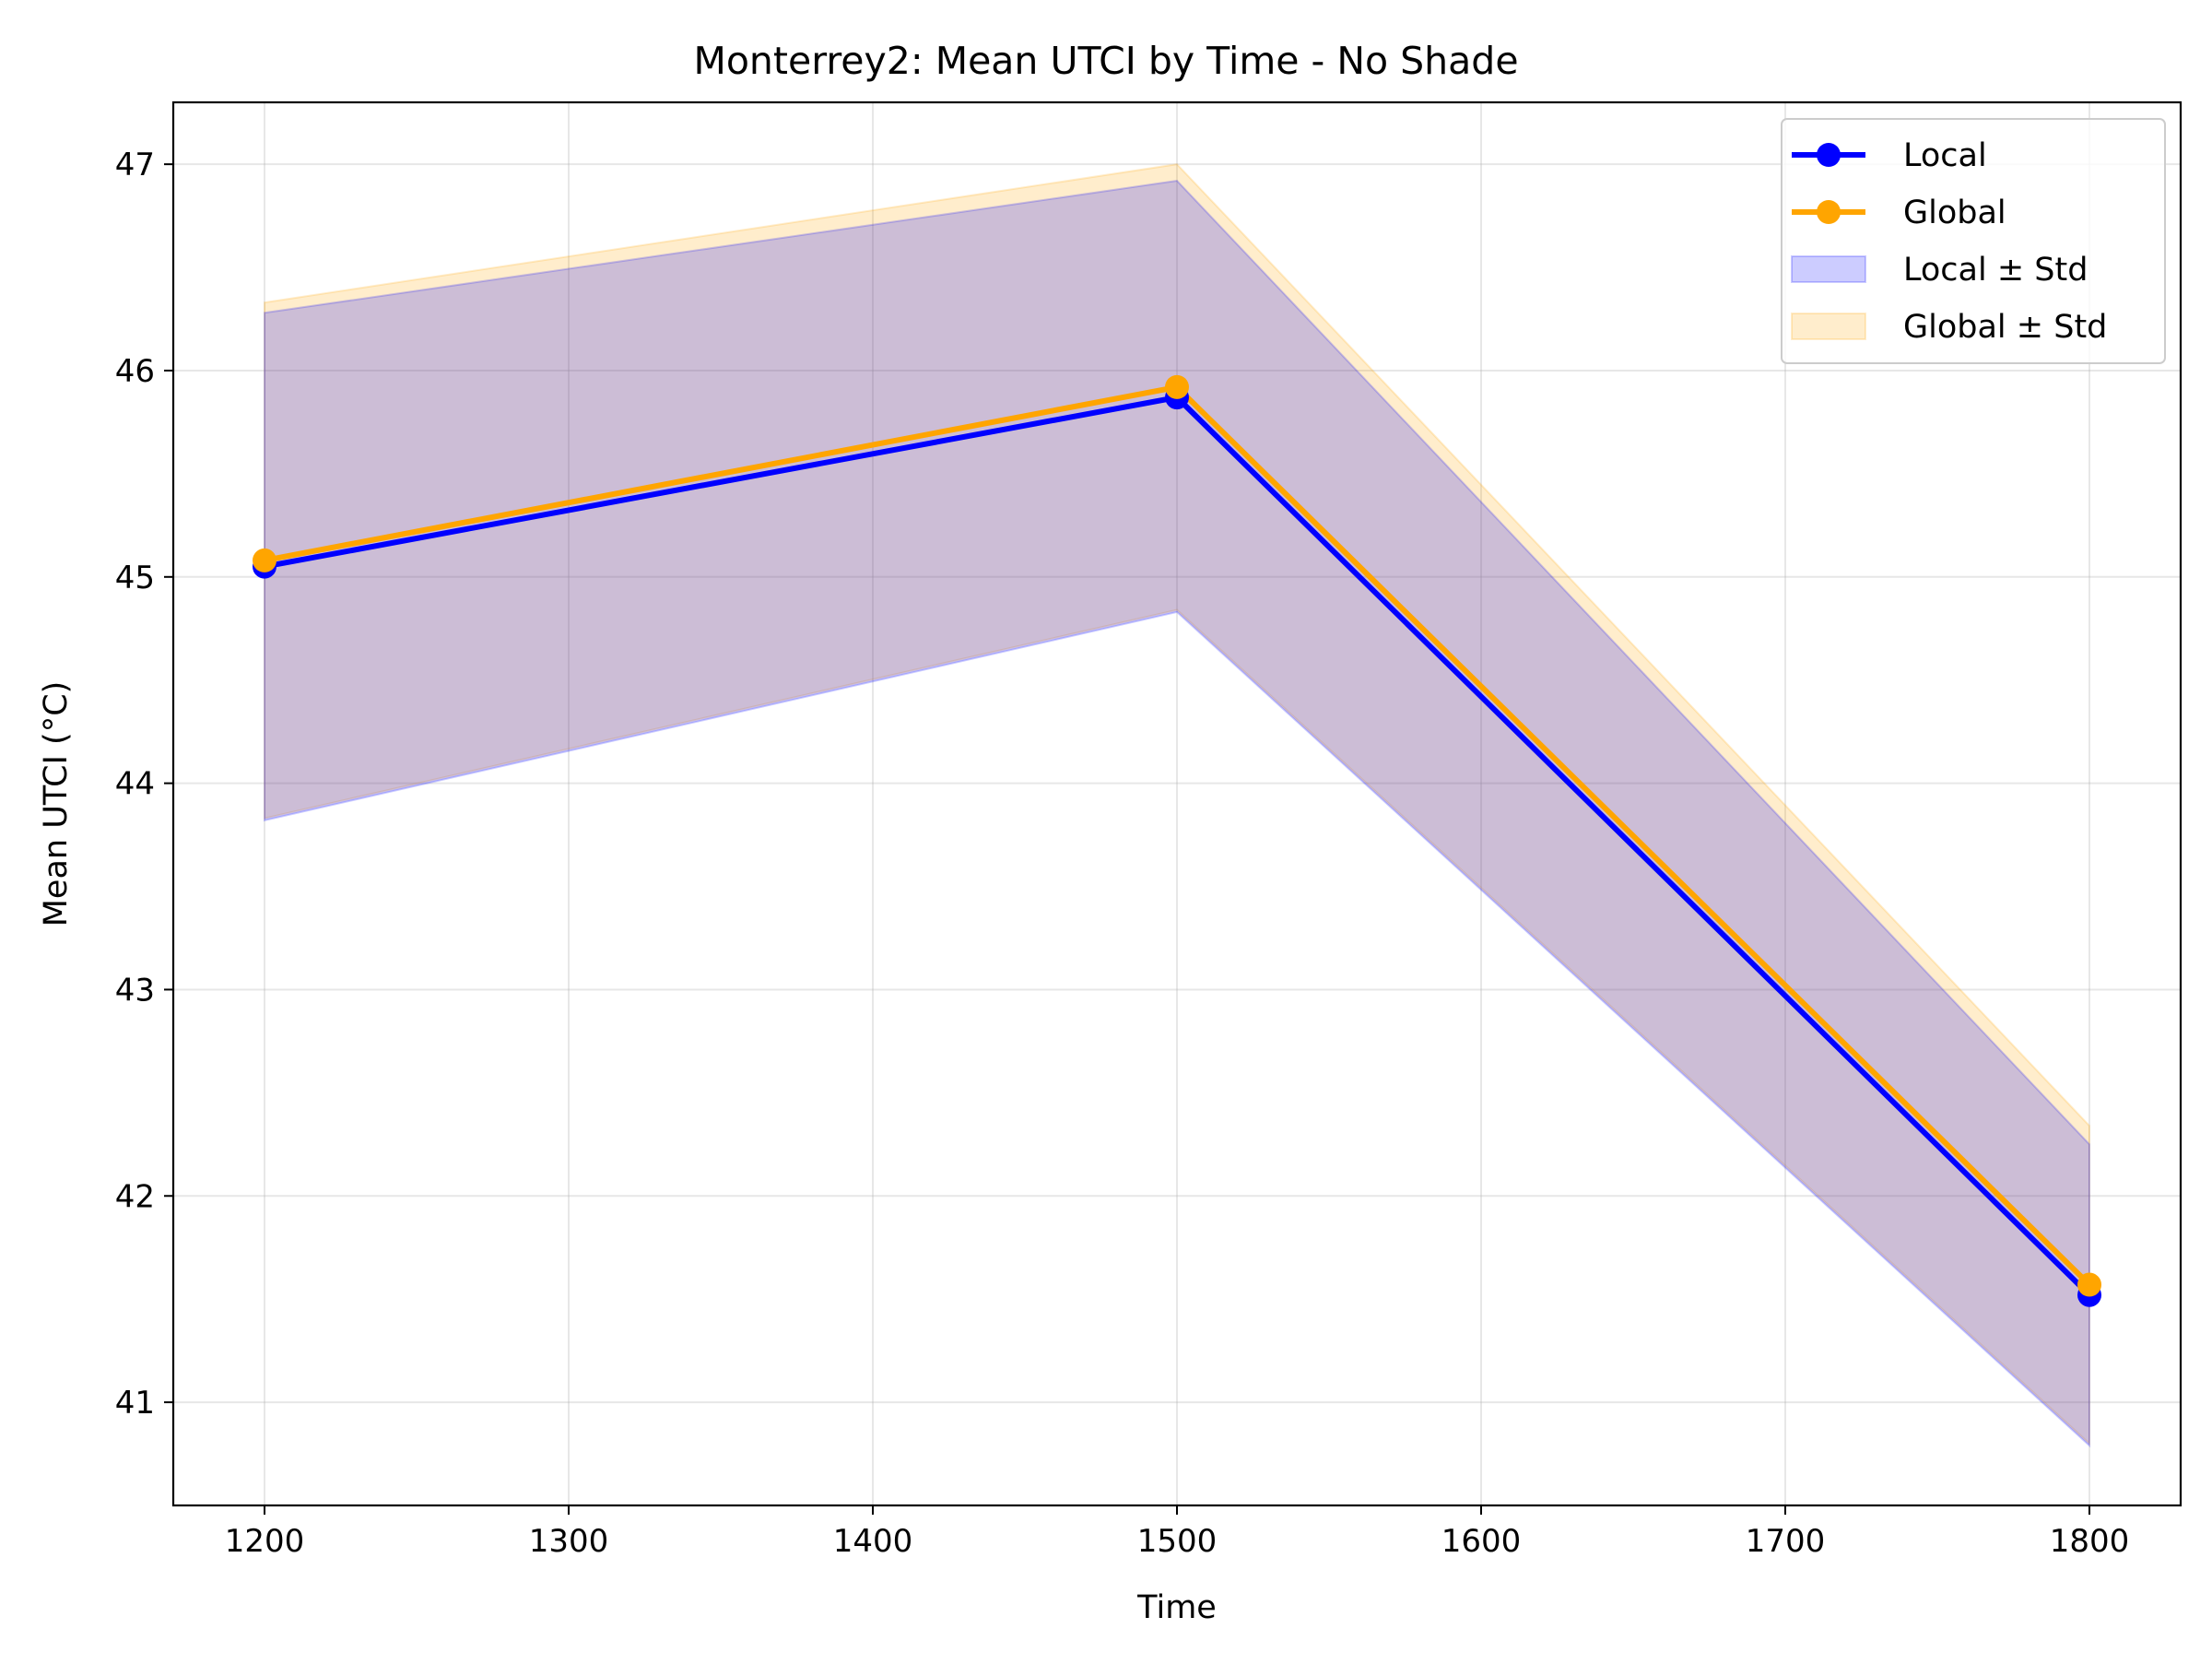 The width and height of the screenshot is (2212, 1664). Describe the element at coordinates (135, 1403) in the screenshot. I see `y-tick-label: 41` at that location.